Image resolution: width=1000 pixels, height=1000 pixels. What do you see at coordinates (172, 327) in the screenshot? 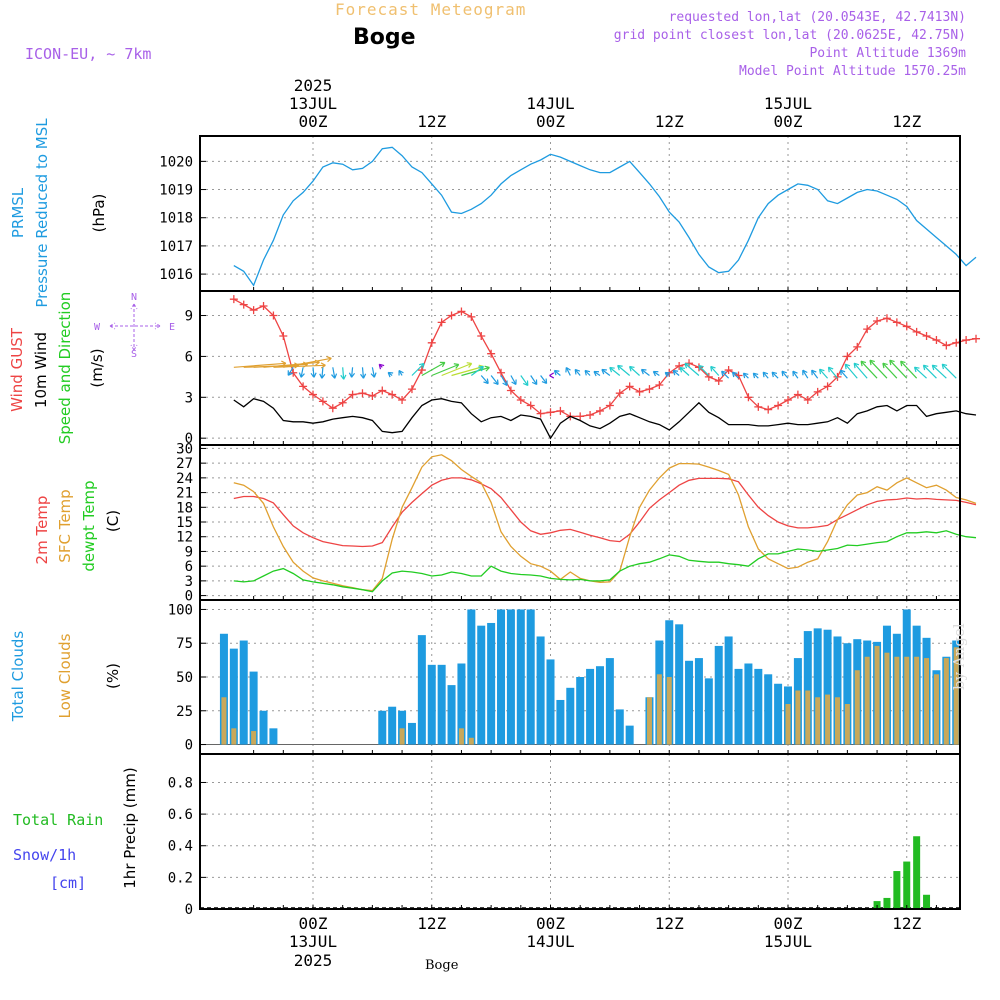
I see `compass-e: E` at bounding box center [172, 327].